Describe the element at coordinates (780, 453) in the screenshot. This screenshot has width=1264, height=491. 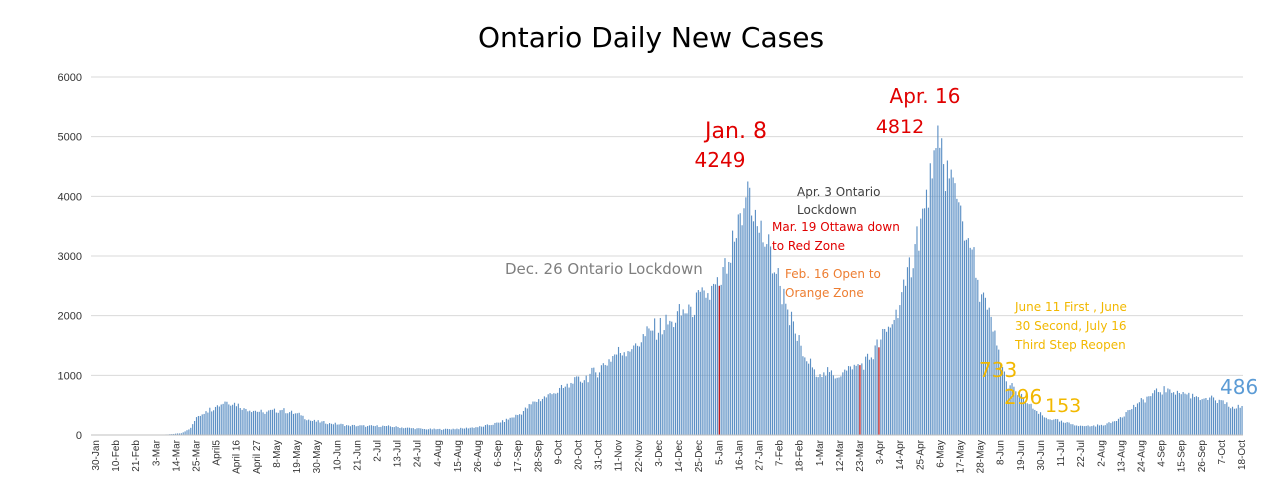
I see `x-tick-label: 7-Feb` at that location.